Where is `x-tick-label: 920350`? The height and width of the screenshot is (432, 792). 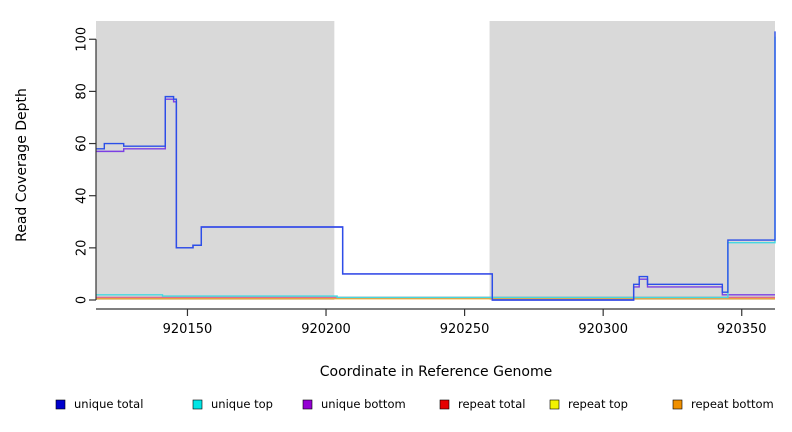
x-tick-label: 920350 is located at coordinates (742, 329).